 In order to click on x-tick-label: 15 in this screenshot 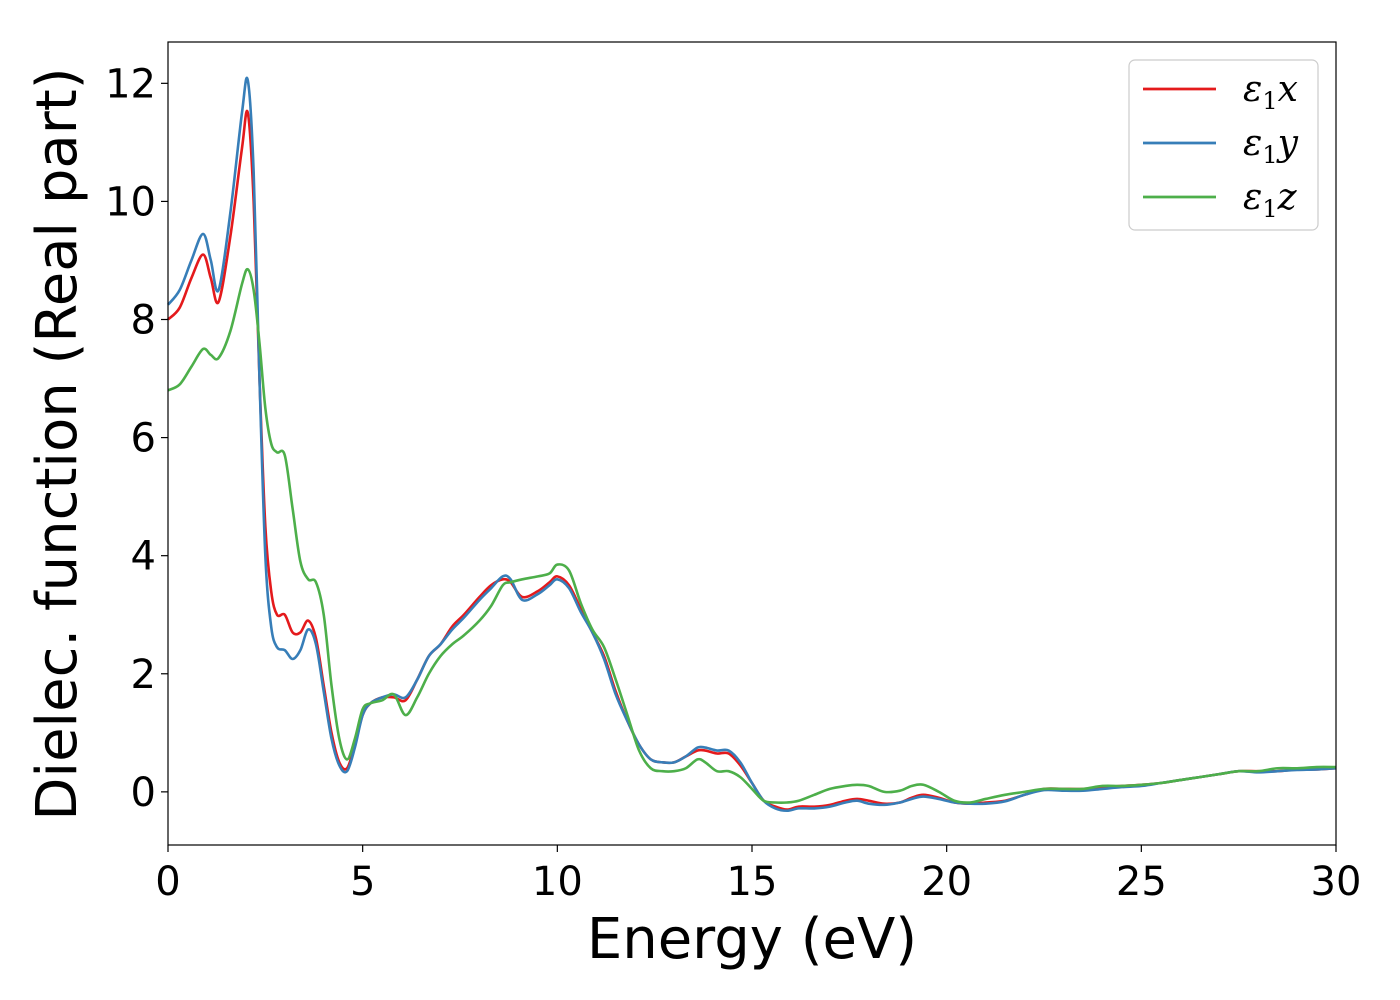, I will do `click(752, 882)`.